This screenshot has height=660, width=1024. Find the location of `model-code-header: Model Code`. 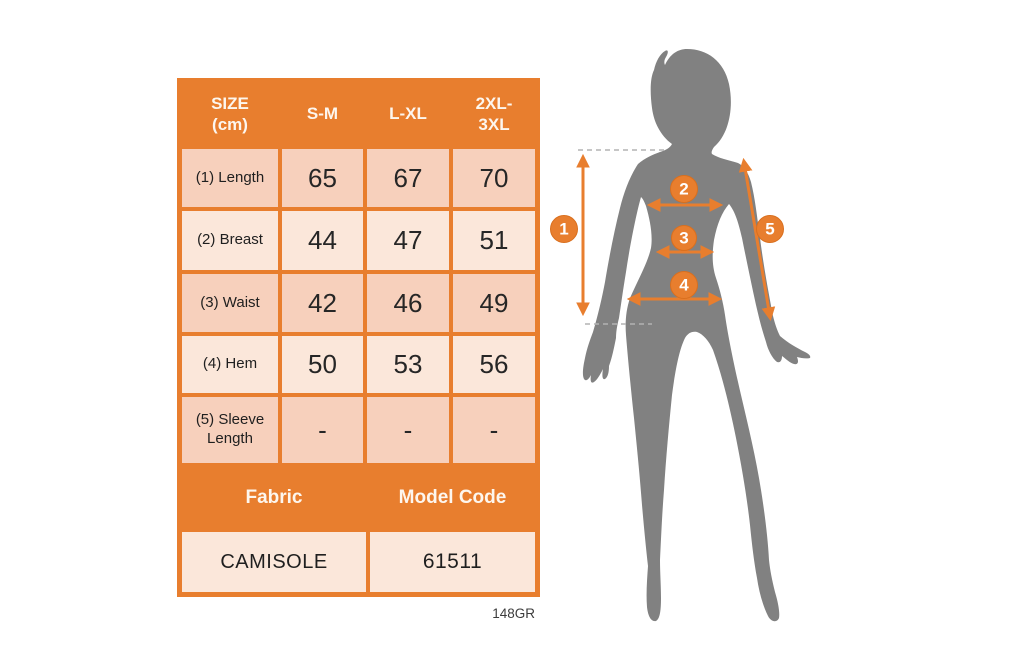

model-code-header: Model Code is located at coordinates (452, 497).